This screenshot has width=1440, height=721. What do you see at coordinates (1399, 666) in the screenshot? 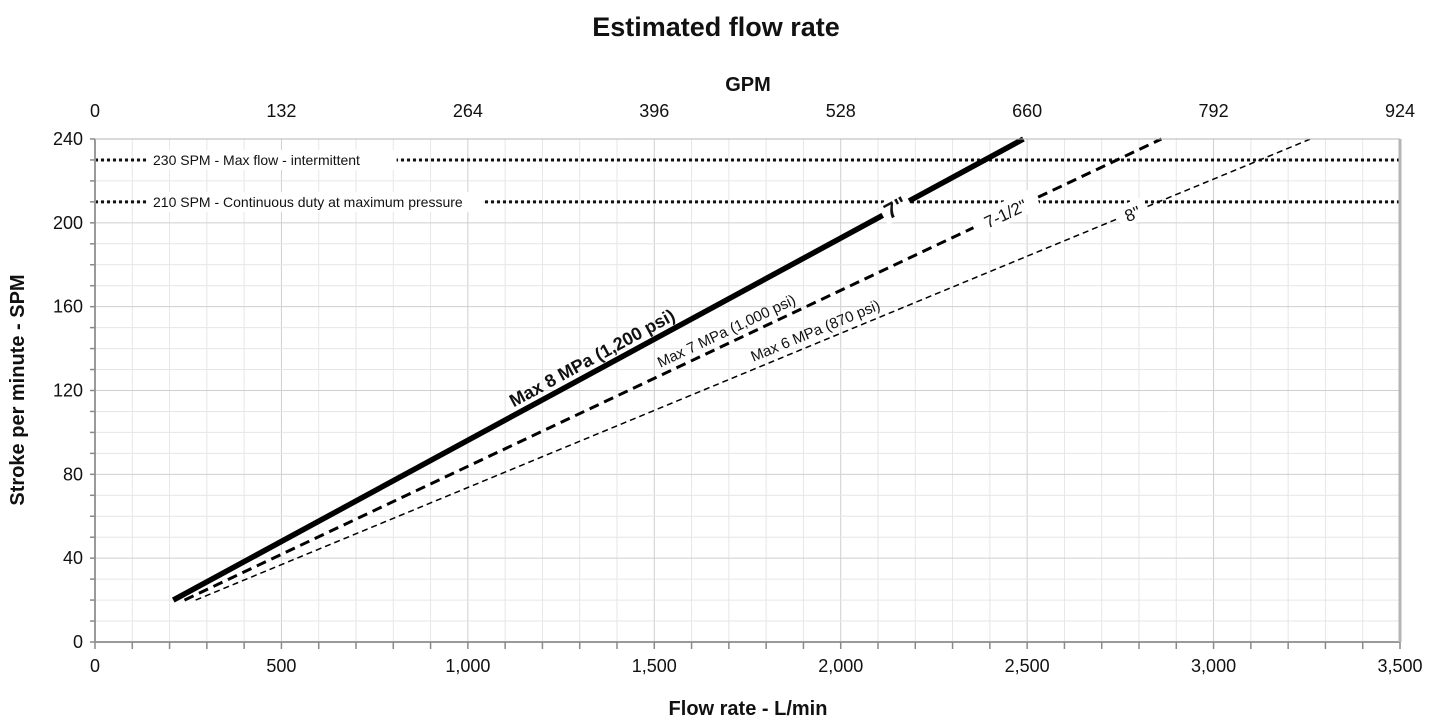
I see `x-tick-label: 3,500` at bounding box center [1399, 666].